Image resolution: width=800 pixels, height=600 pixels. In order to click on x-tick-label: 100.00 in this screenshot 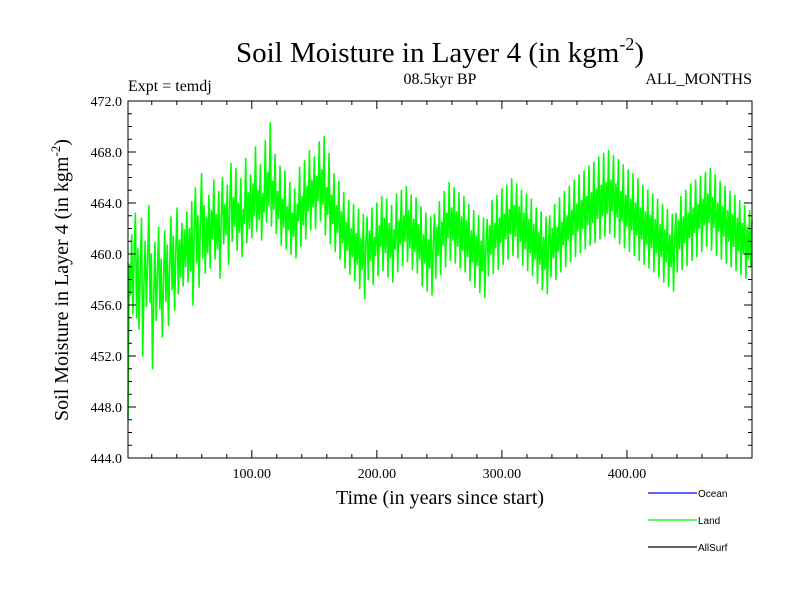, I will do `click(252, 474)`.